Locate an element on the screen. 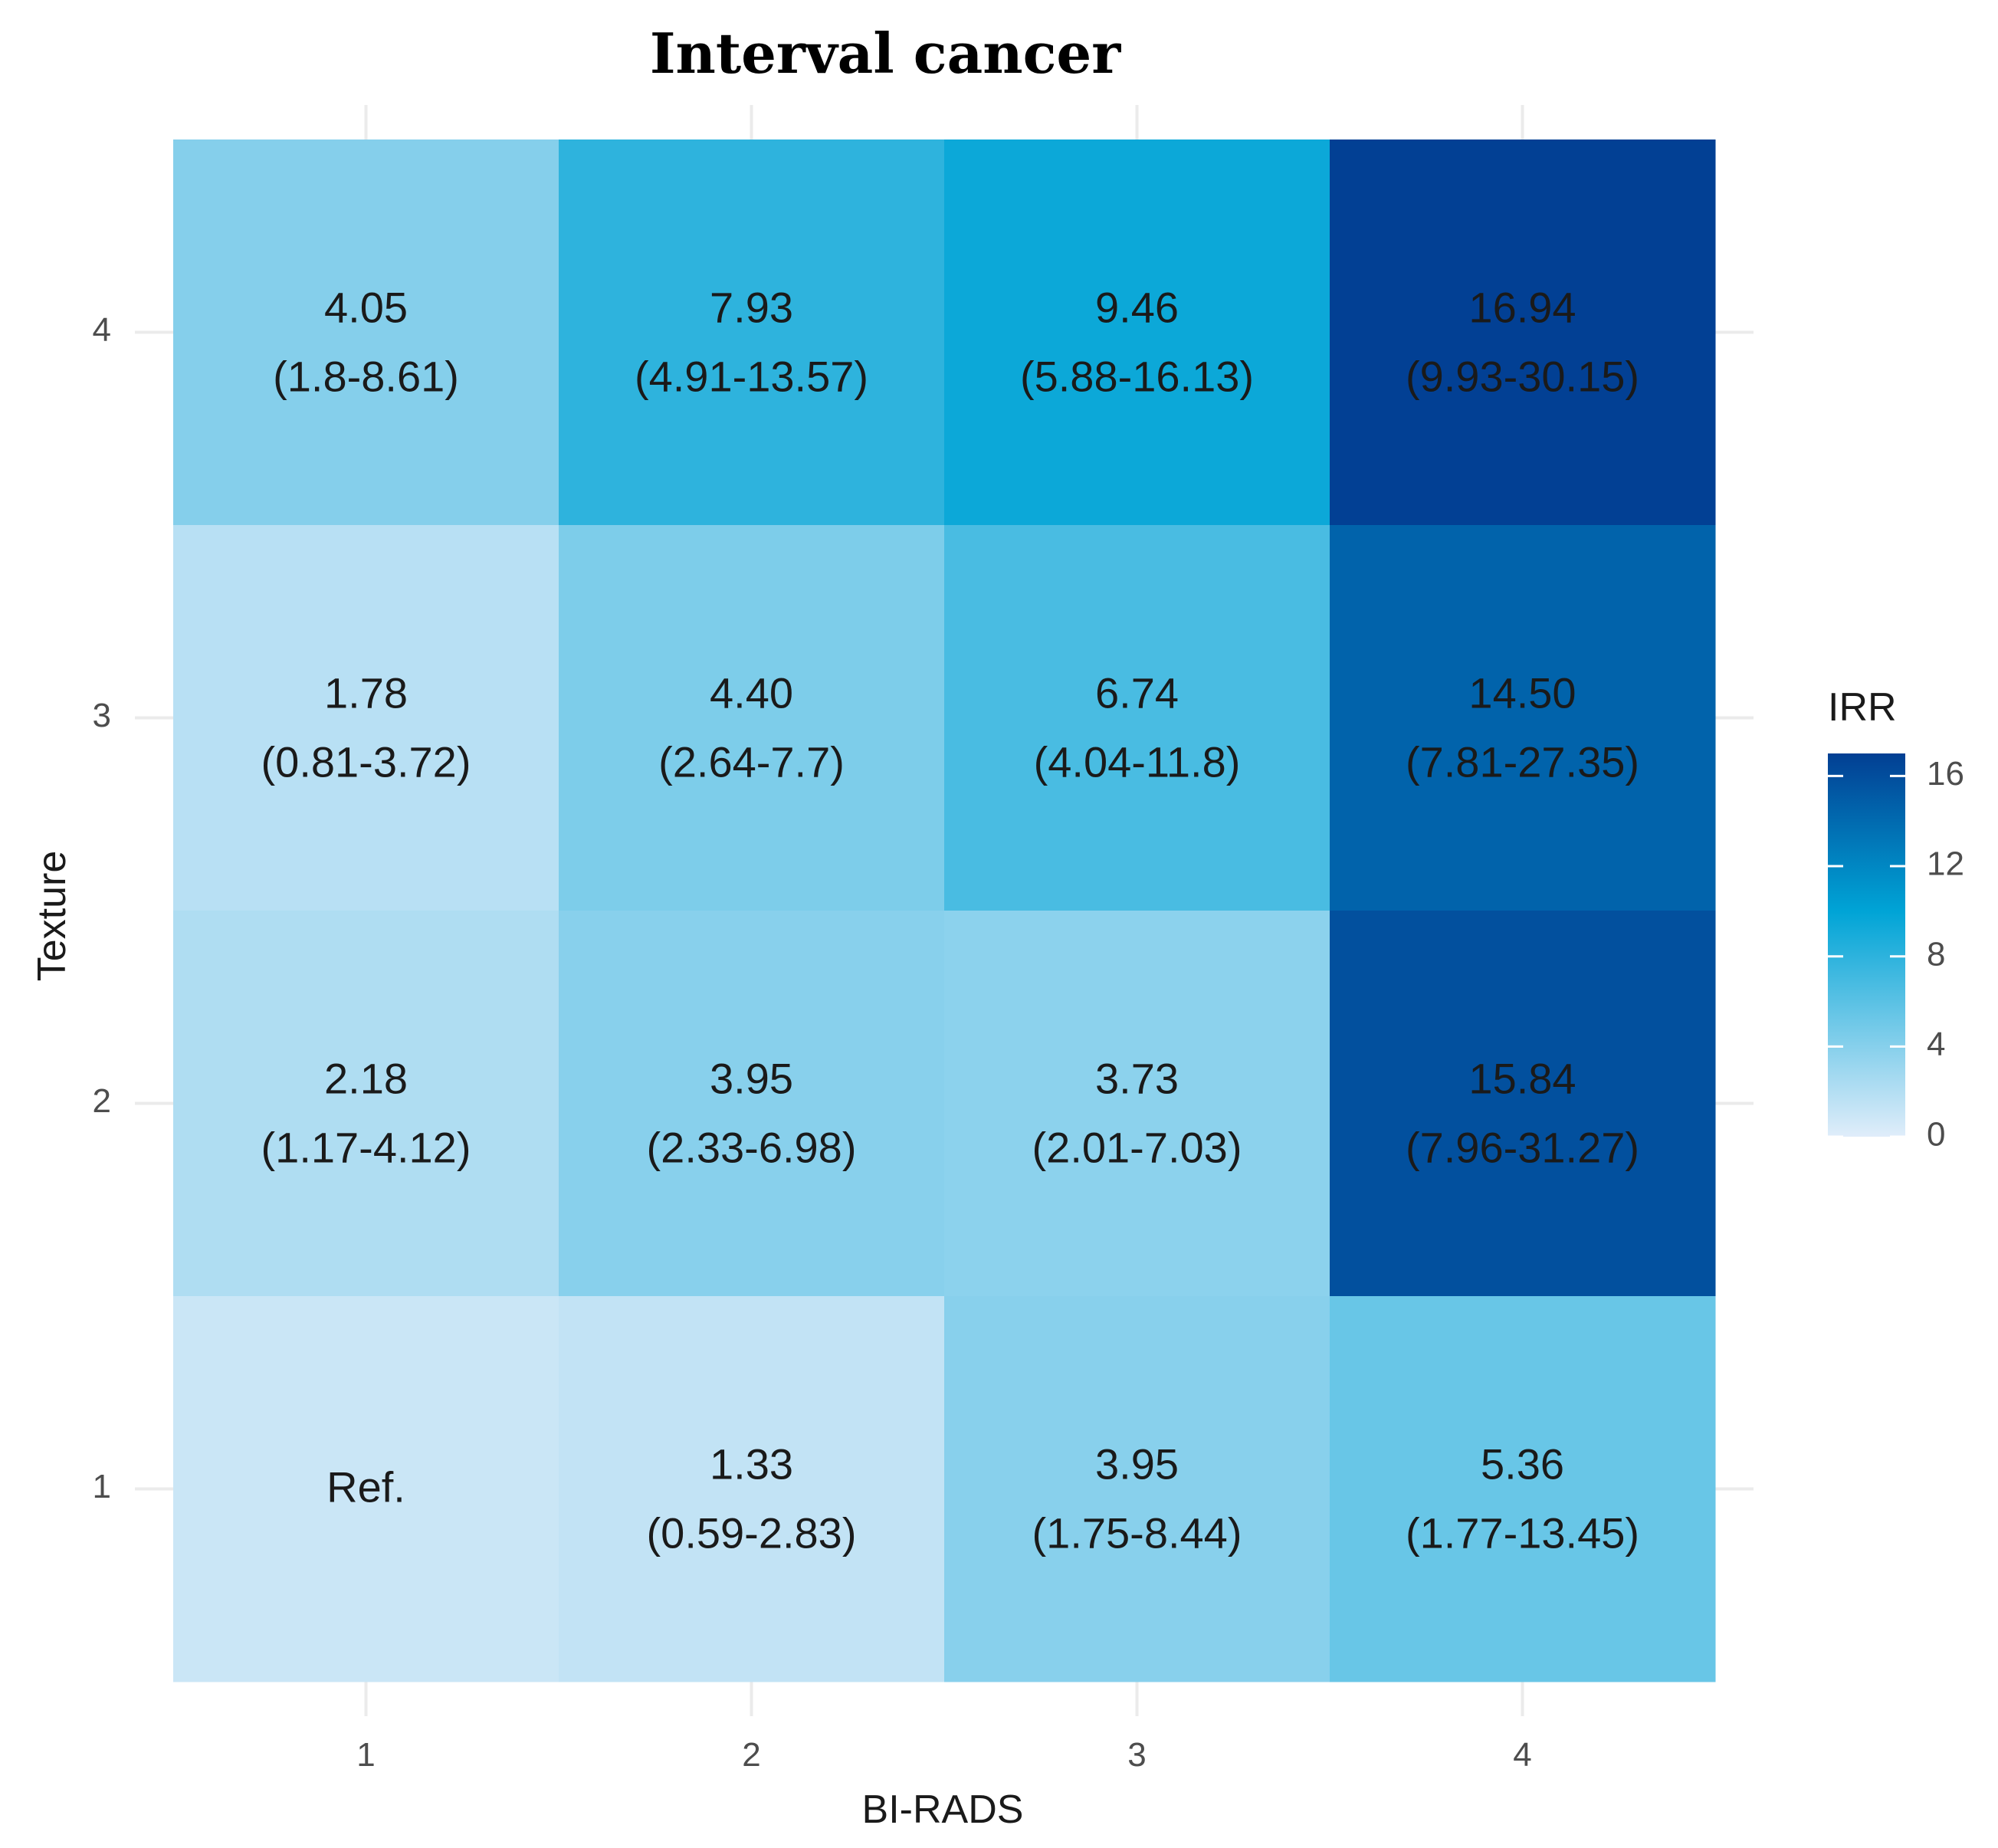 The height and width of the screenshot is (1848, 1998). legend-tick-label: 4 is located at coordinates (1936, 1044).